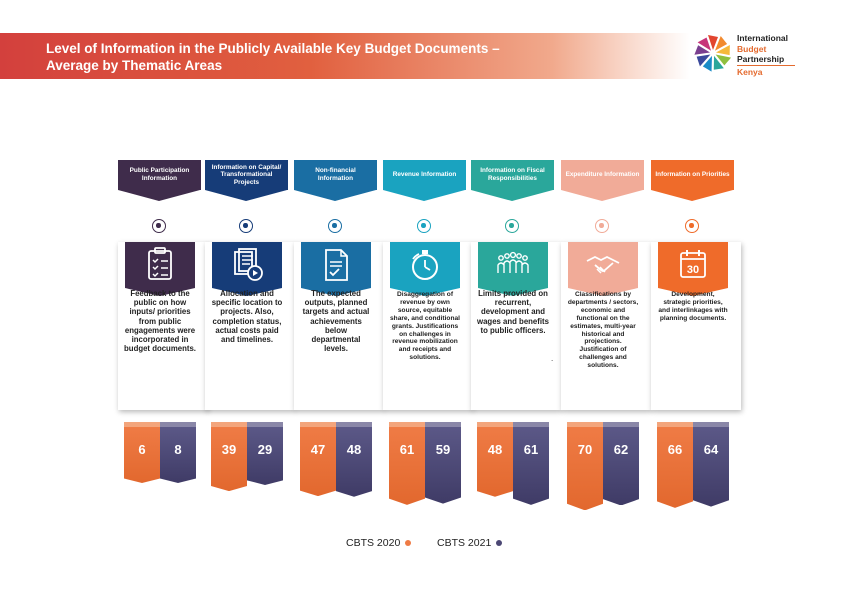 The image size is (843, 597). Describe the element at coordinates (513, 262) in the screenshot. I see `people-group-icon` at that location.